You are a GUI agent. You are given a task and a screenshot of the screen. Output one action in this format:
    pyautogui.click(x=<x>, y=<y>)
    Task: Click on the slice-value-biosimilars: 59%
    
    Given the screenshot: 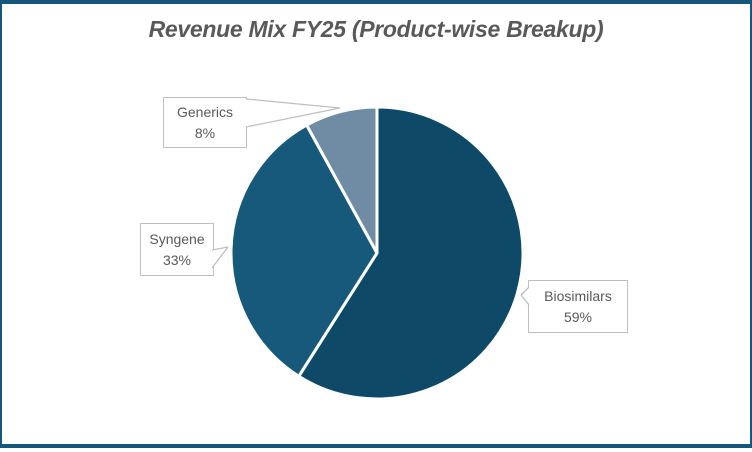 What is the action you would take?
    pyautogui.click(x=578, y=316)
    